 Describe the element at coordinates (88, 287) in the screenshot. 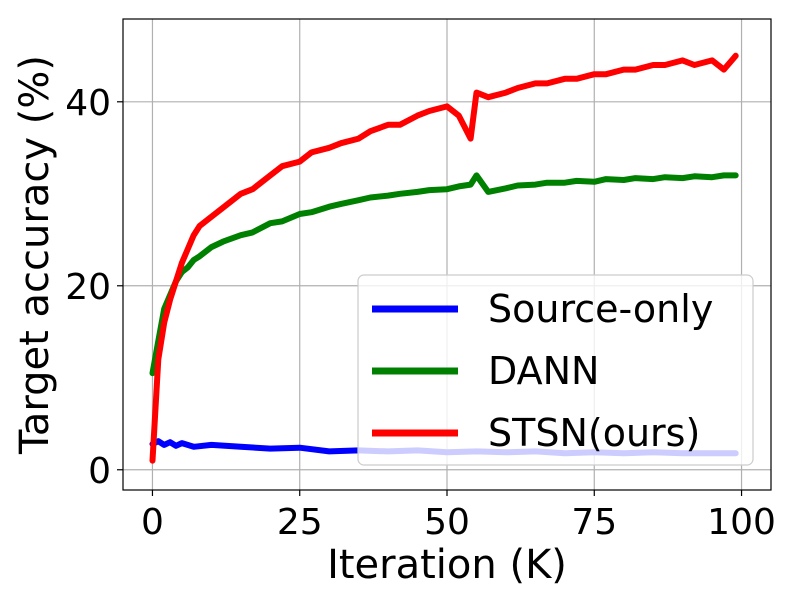

I see `y-tick-label: 20` at that location.